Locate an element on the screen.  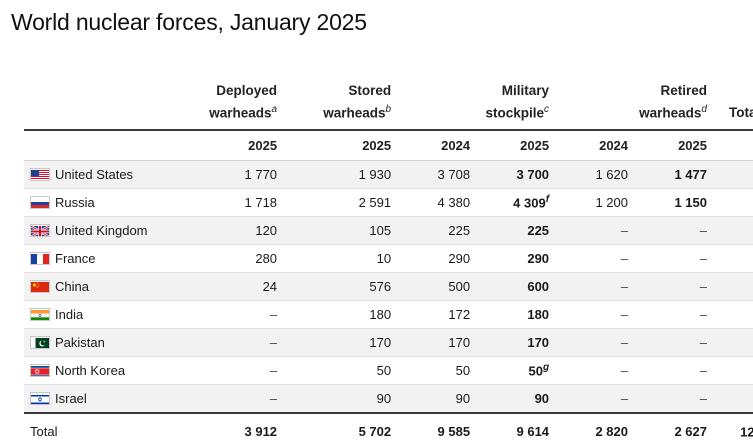
year-header-row: 2025 2025 2024 2025 2024 2025 2024 is located at coordinates (388, 145).